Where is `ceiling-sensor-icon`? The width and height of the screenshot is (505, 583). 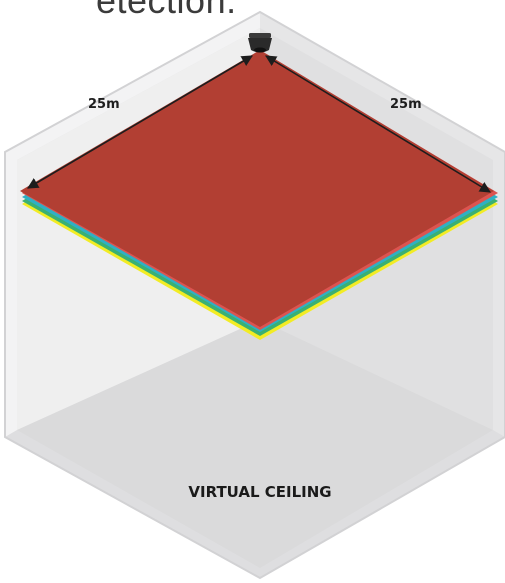 ceiling-sensor-icon is located at coordinates (260, 43).